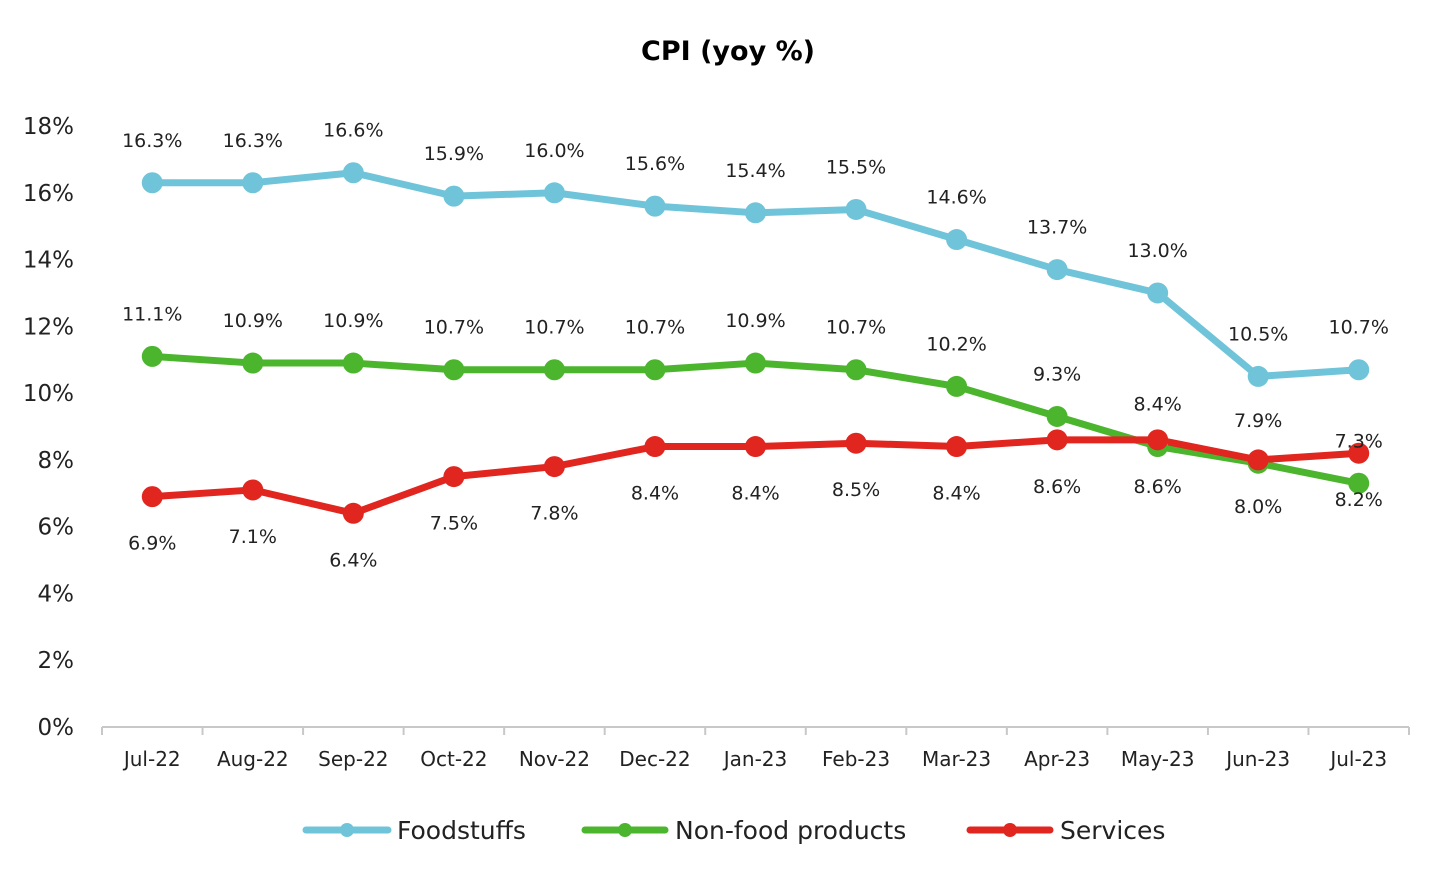  I want to click on x-tick-label: Jul-23, so click(1357, 759).